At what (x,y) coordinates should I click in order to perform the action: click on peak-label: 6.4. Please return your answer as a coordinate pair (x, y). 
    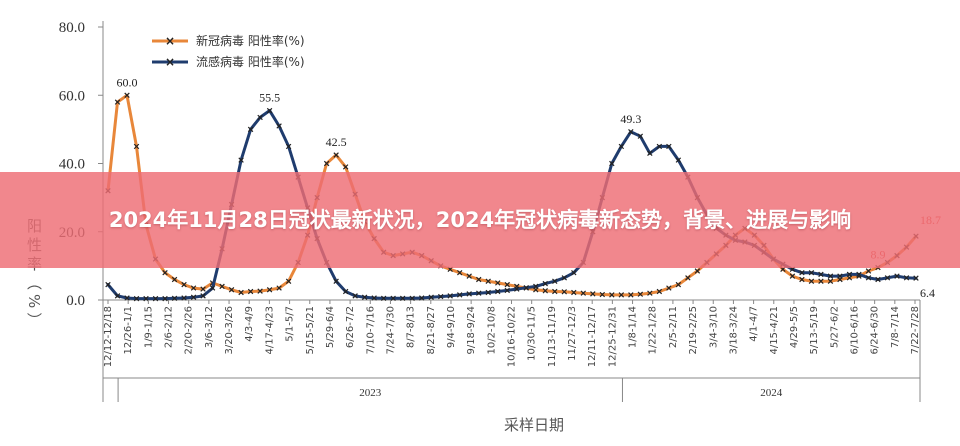
    Looking at the image, I should click on (927, 293).